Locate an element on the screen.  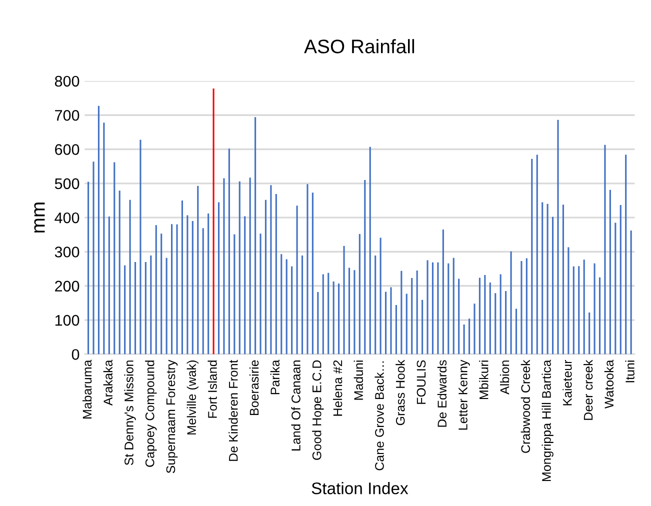
x-tick-label: Ituni is located at coordinates (629, 371).